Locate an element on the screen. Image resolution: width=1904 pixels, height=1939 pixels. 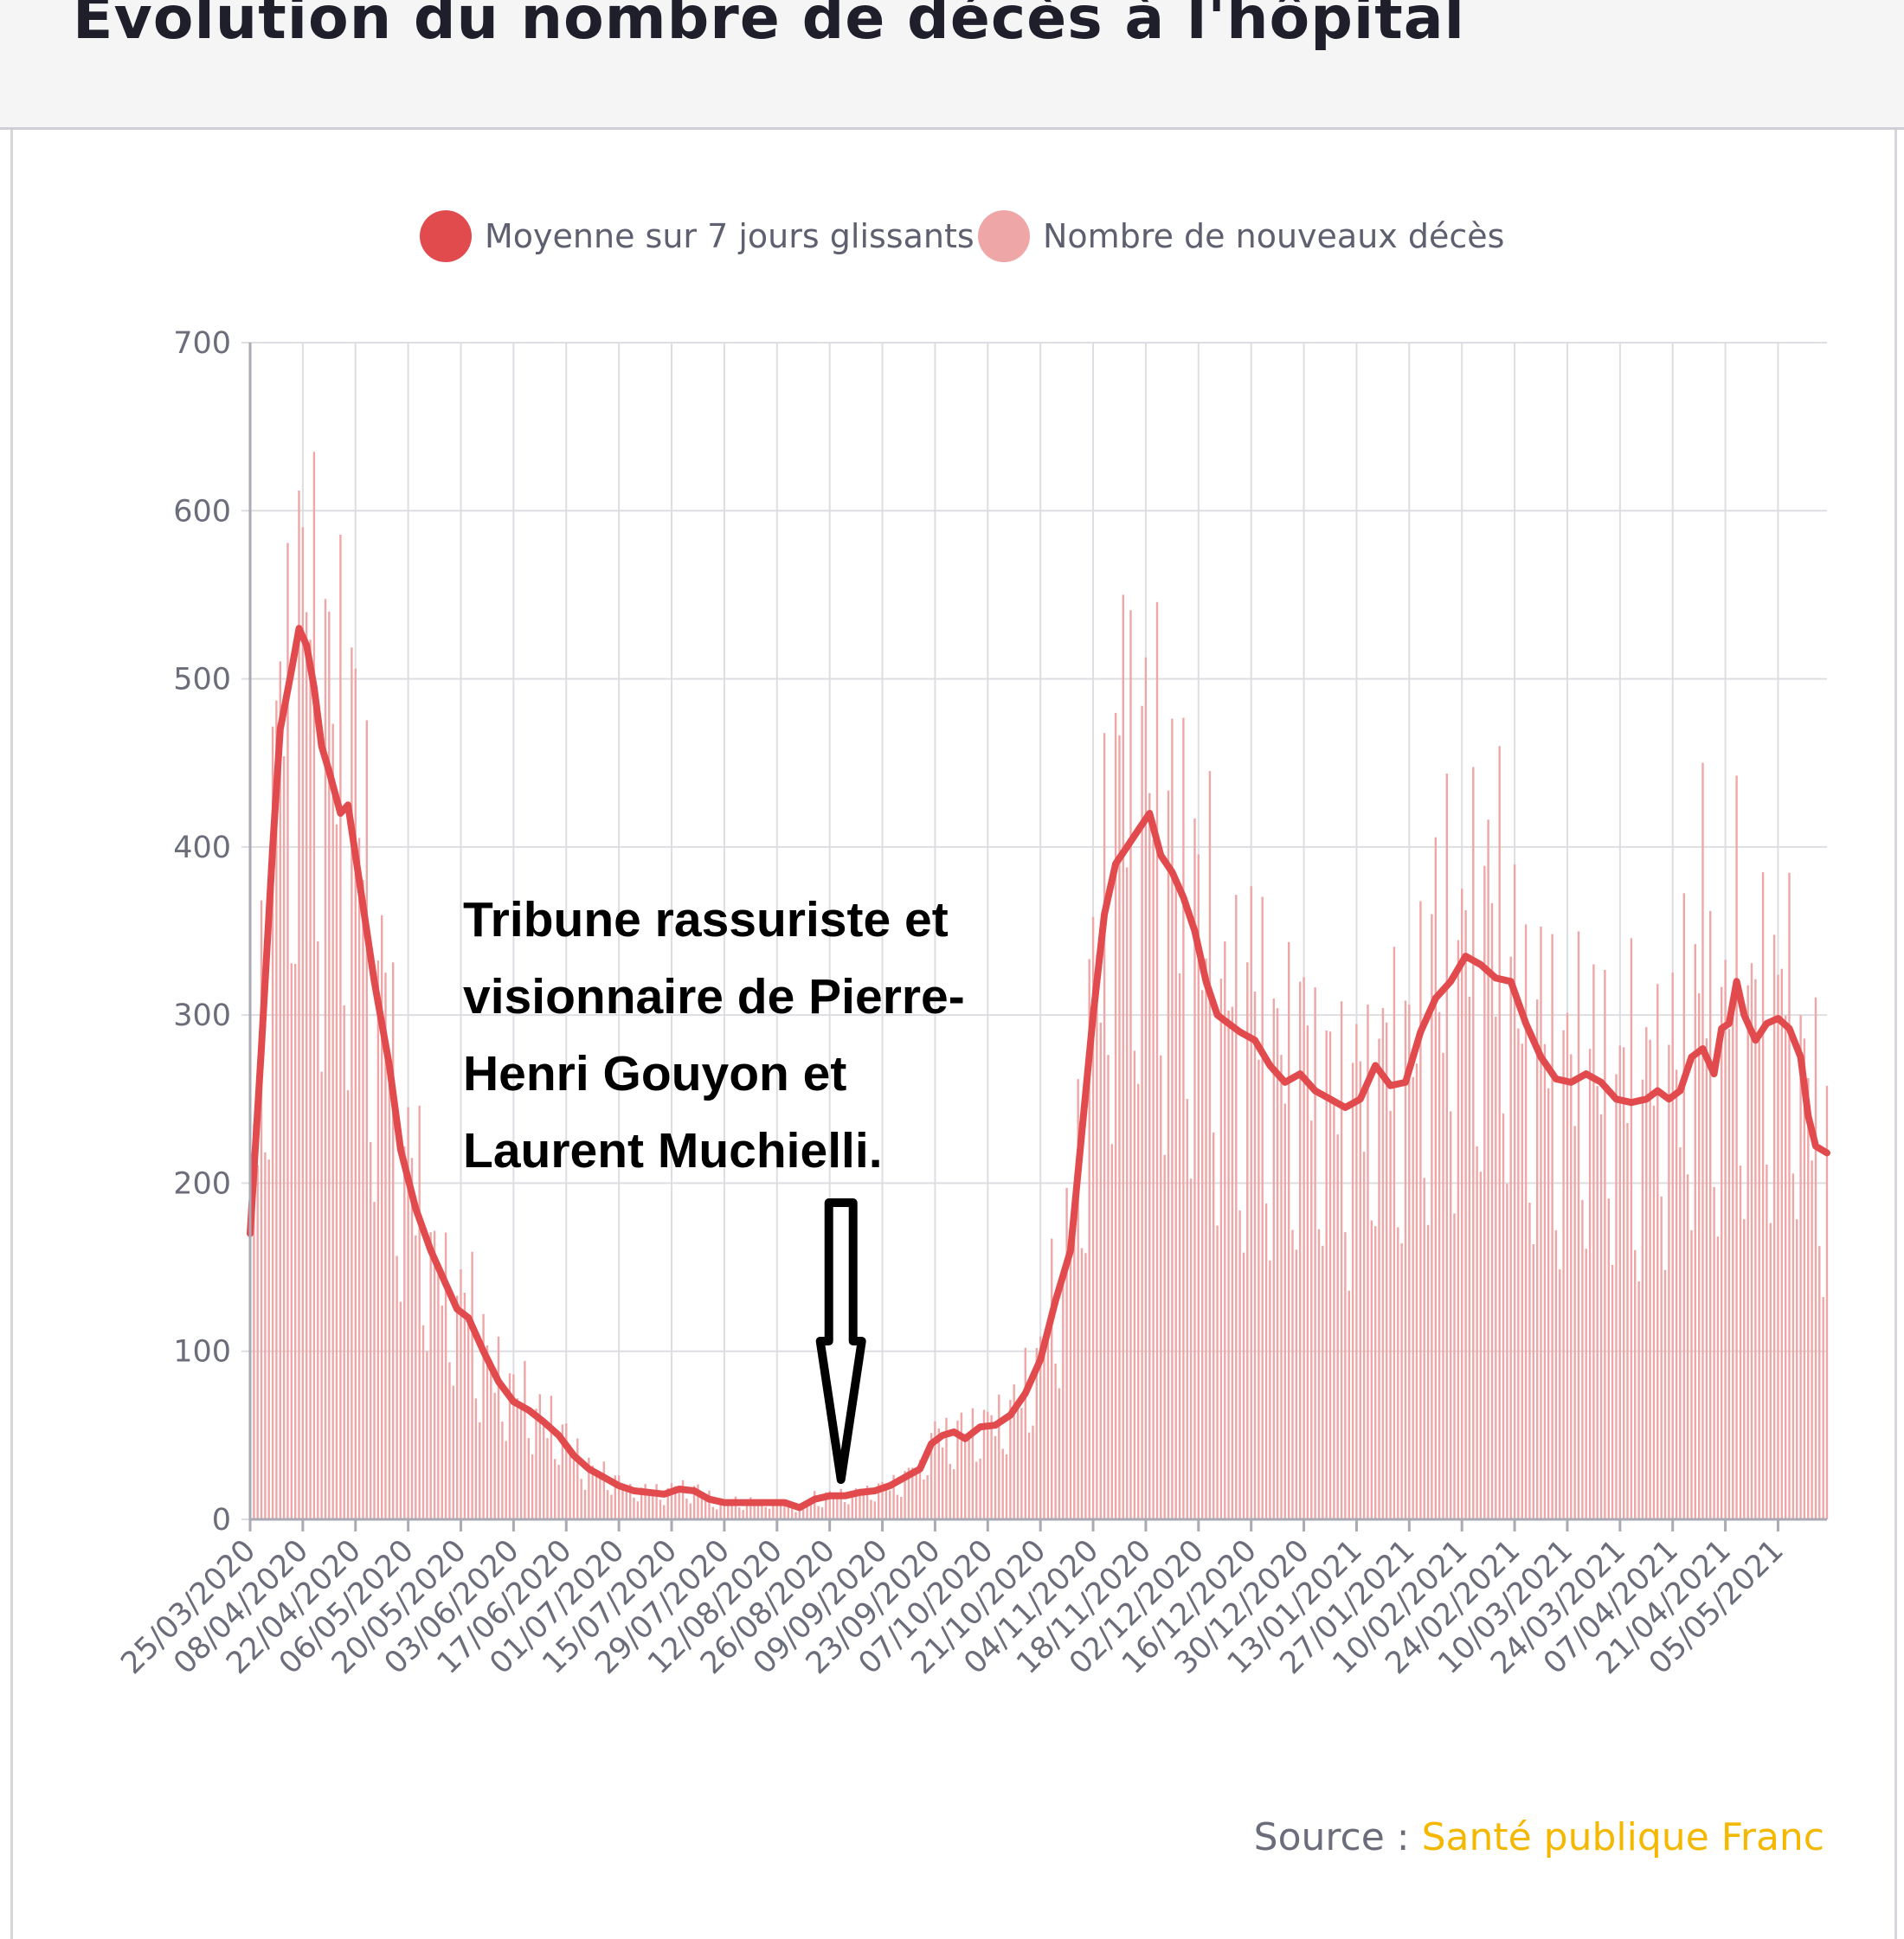
source-label: Source : is located at coordinates (1331, 1837).